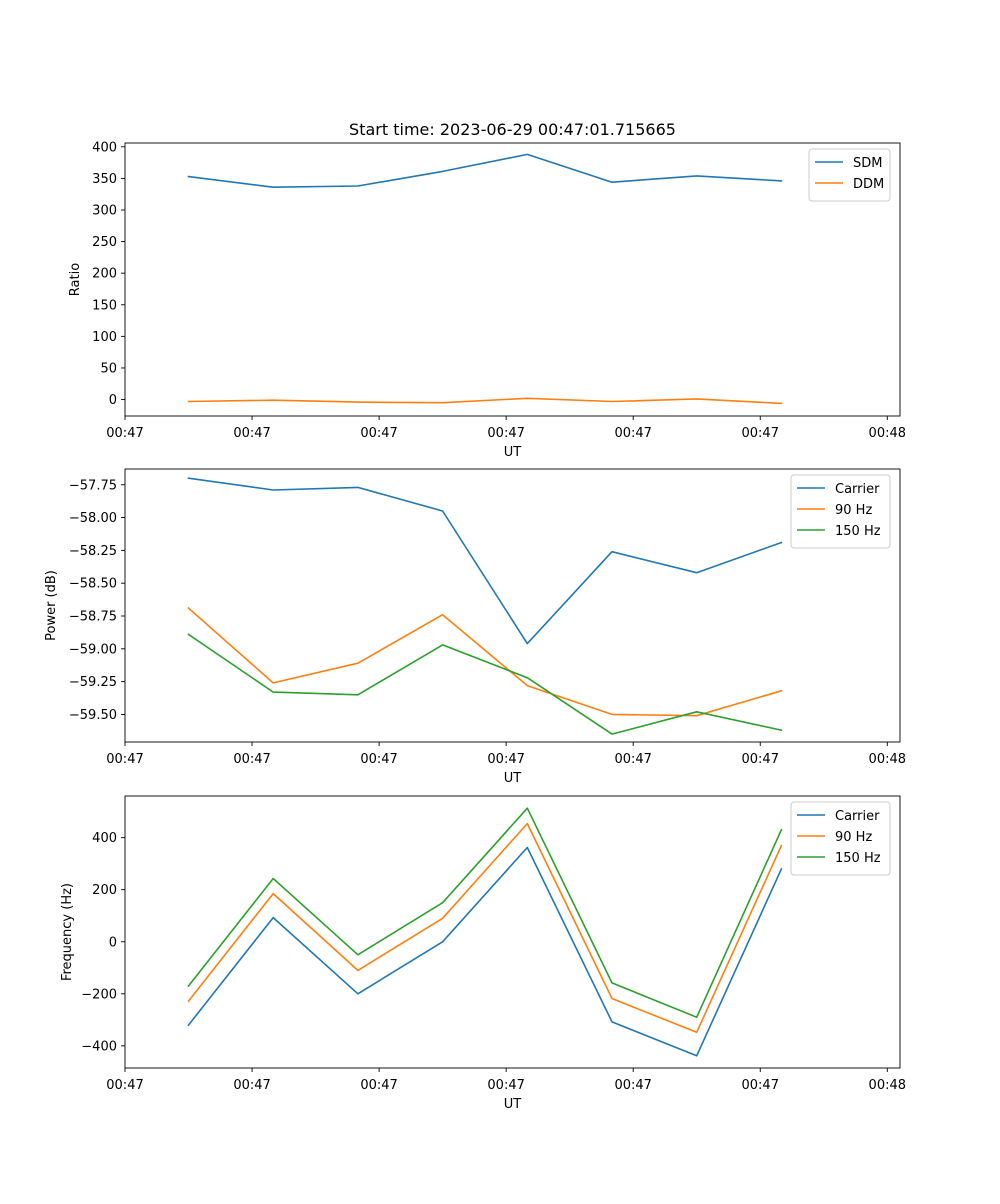  What do you see at coordinates (485, 401) in the screenshot?
I see `series-line-ddm` at bounding box center [485, 401].